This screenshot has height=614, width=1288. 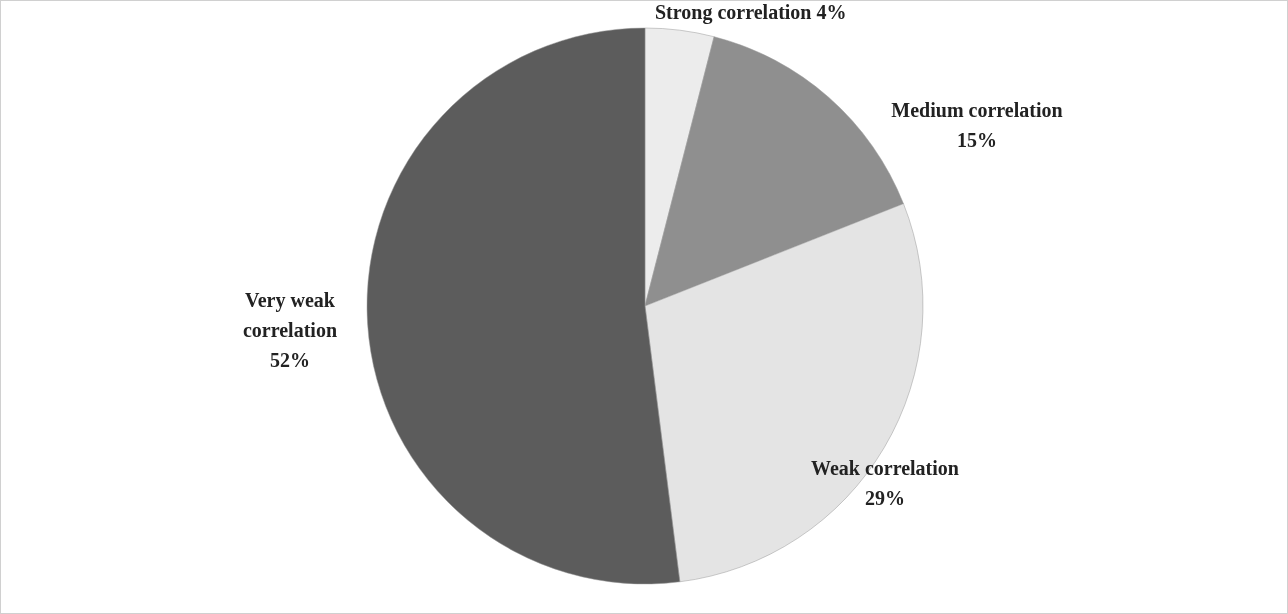 What do you see at coordinates (290, 315) in the screenshot?
I see `slice-label: Very weak correlation` at bounding box center [290, 315].